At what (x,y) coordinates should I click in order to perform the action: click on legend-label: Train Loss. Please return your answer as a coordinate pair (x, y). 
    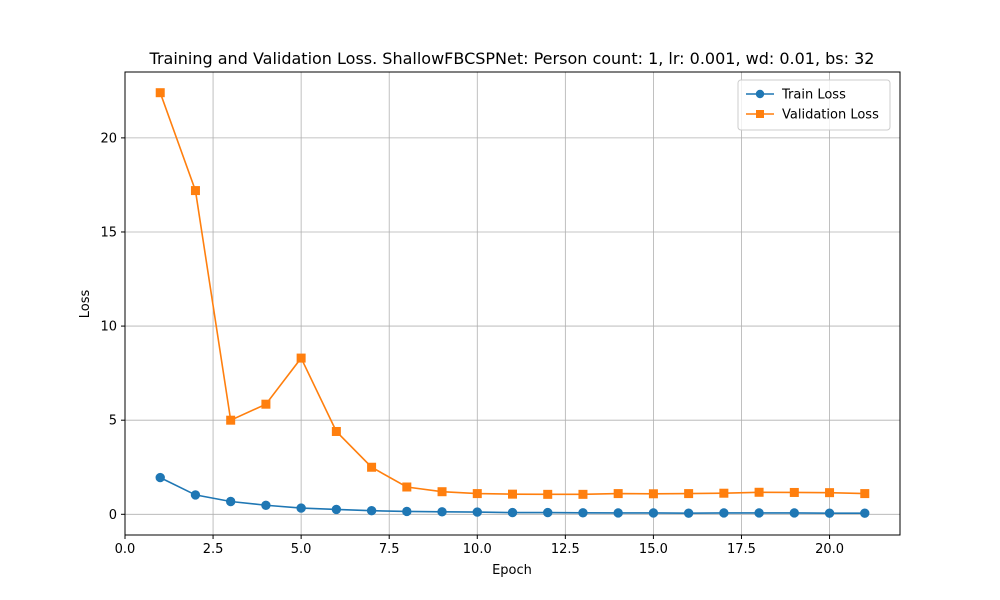
    Looking at the image, I should click on (813, 95).